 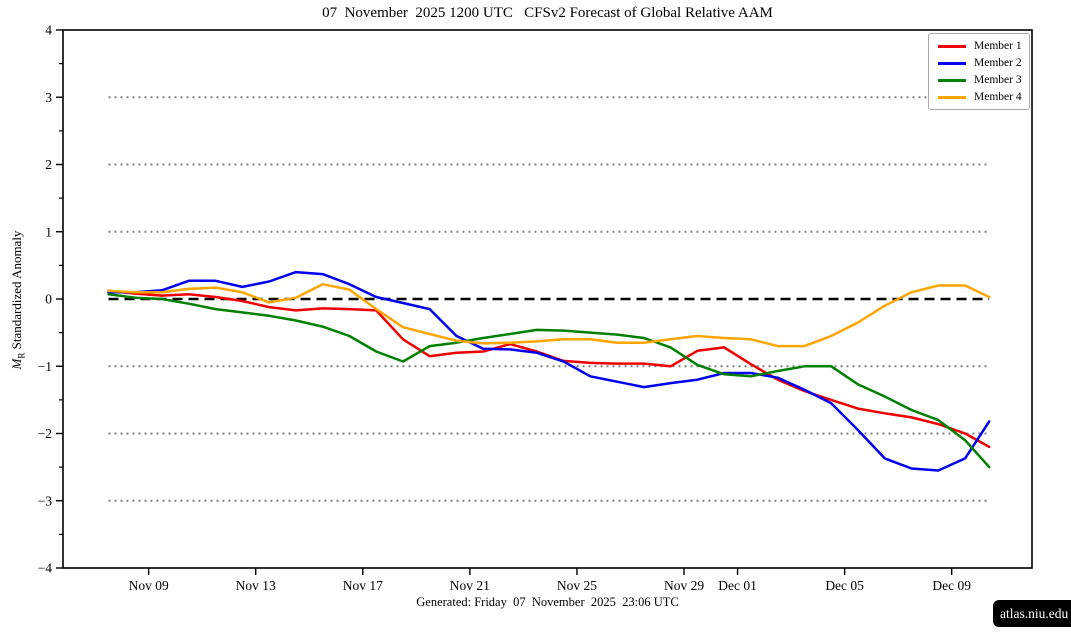 I want to click on x-tick-label: Dec 05, so click(x=844, y=585).